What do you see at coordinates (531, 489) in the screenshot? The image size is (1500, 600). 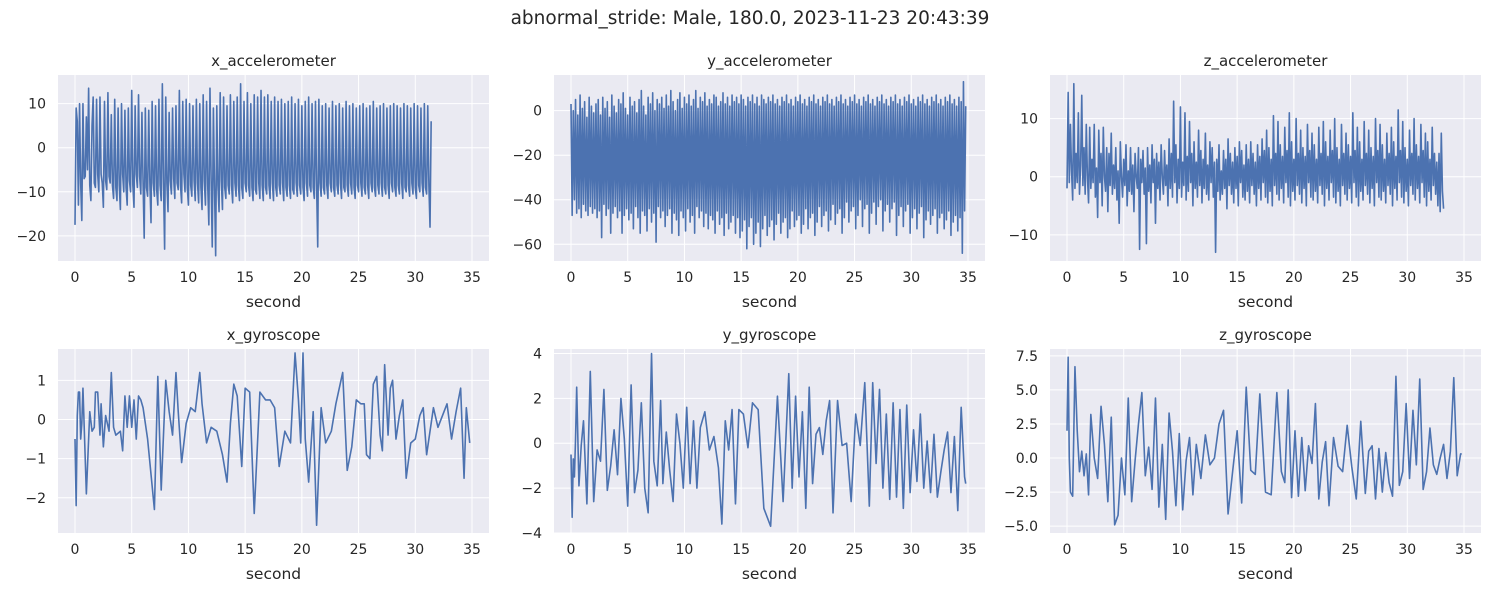 I see `y-tick-label: −2` at bounding box center [531, 489].